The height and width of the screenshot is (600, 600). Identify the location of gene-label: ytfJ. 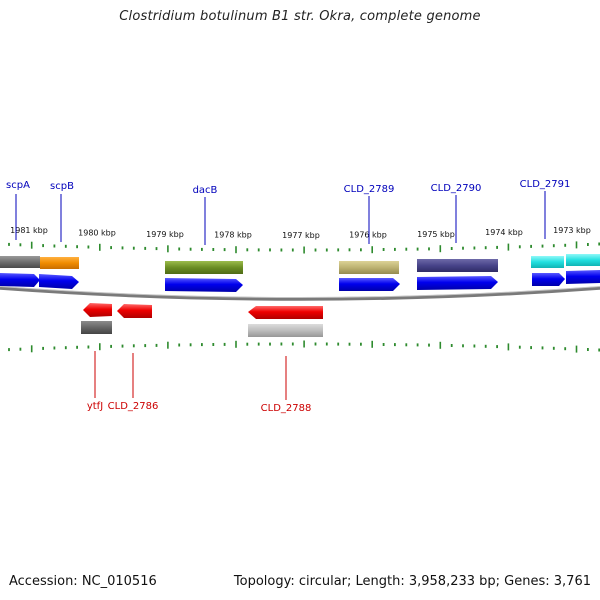
(95, 406).